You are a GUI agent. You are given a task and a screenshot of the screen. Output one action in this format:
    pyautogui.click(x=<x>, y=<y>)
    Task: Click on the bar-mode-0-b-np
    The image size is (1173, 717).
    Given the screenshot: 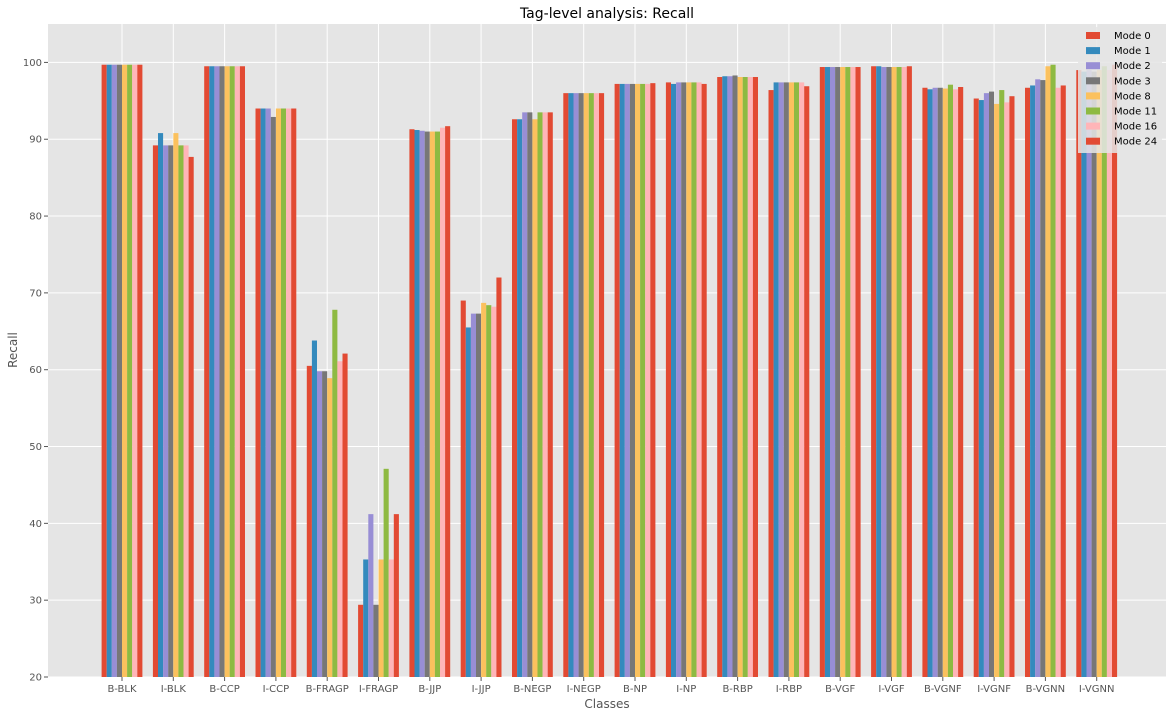 What is the action you would take?
    pyautogui.click(x=617, y=380)
    